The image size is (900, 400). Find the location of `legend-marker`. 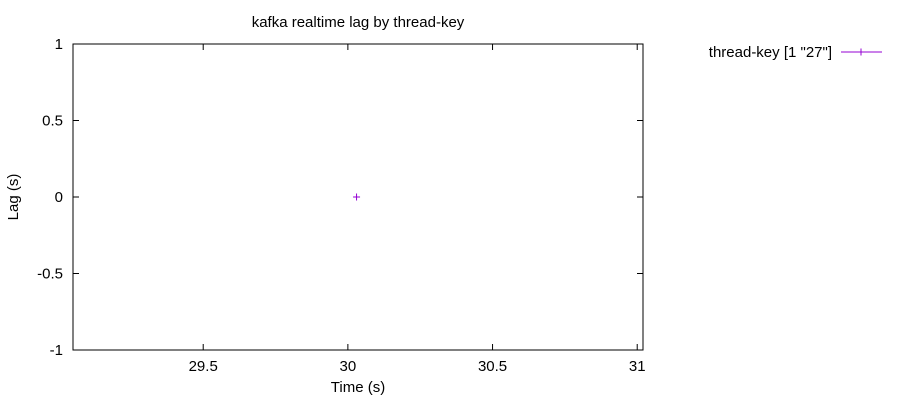

legend-marker is located at coordinates (861, 52).